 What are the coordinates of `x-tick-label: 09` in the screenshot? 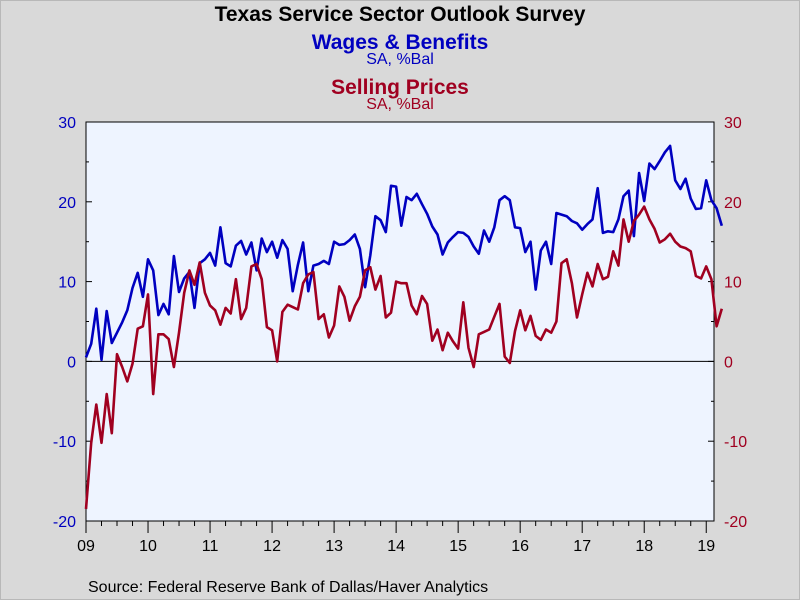 It's located at (86, 546).